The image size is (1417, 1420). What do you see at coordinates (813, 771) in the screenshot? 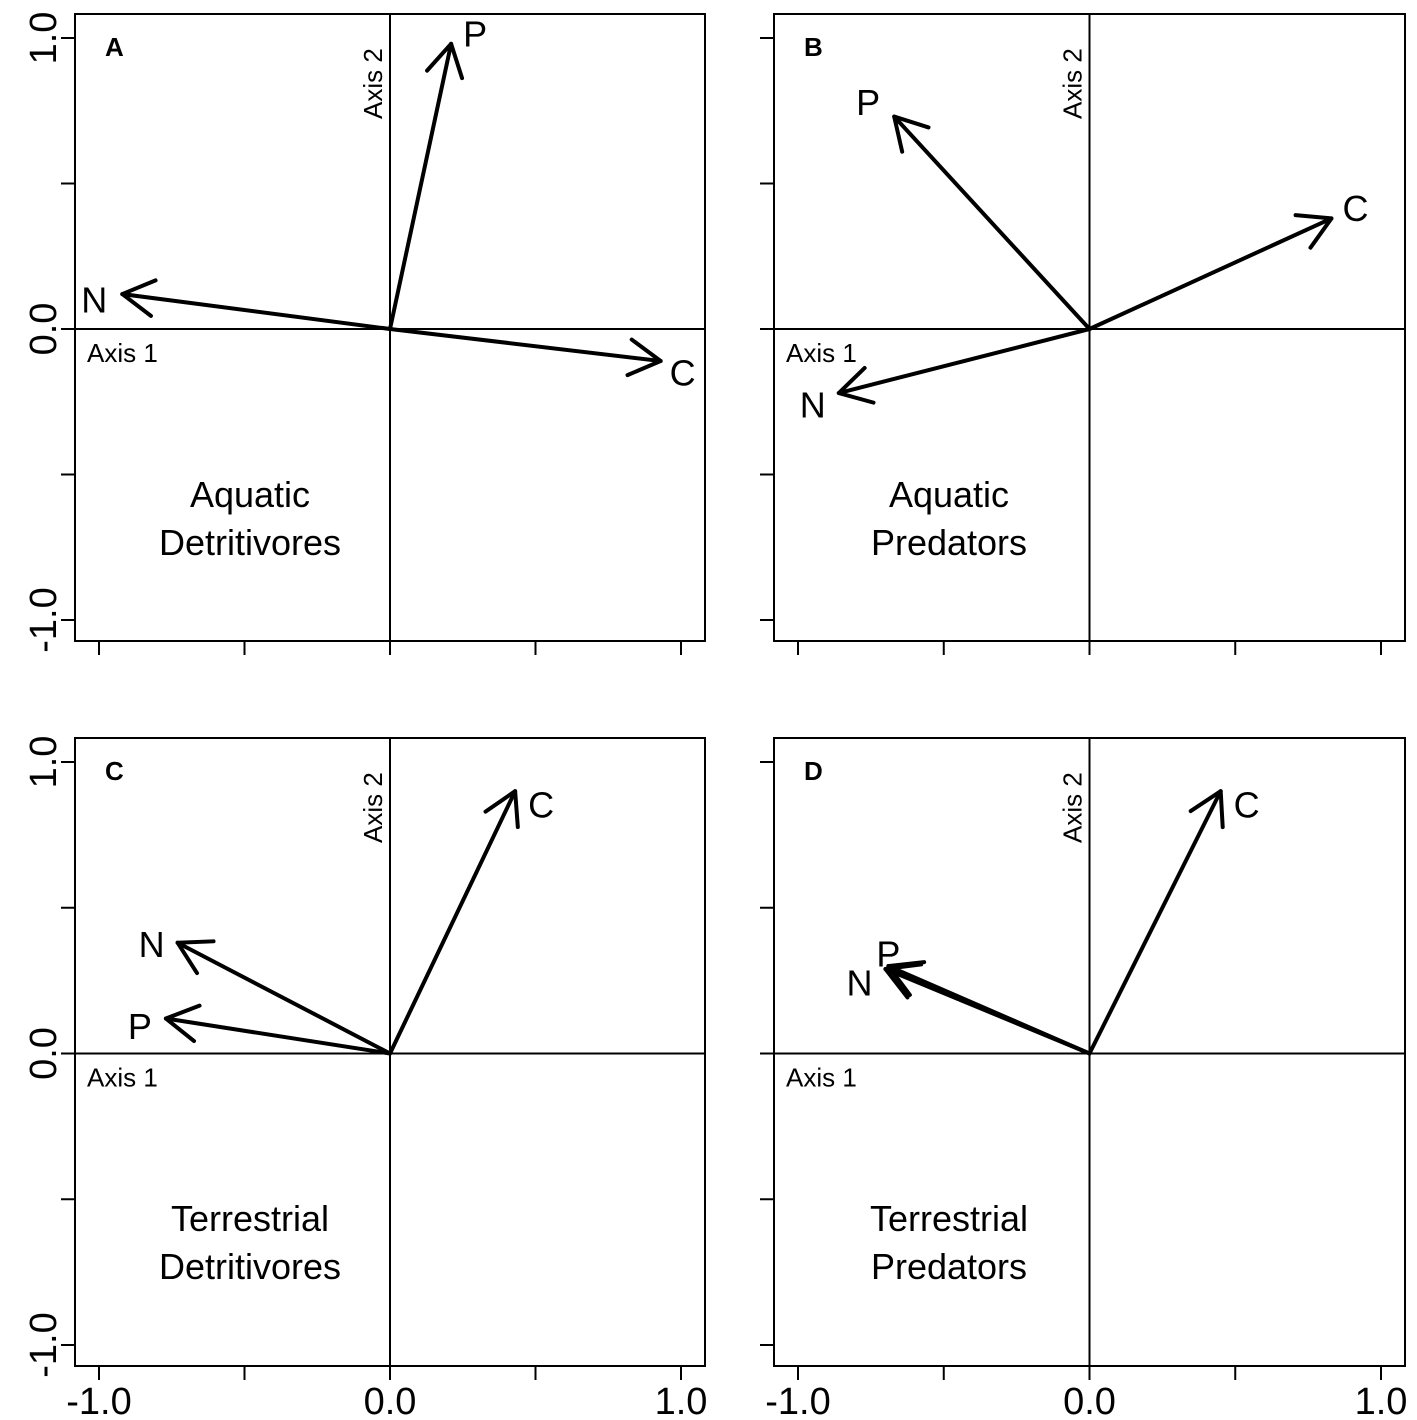
I see `panel-letter: D` at bounding box center [813, 771].